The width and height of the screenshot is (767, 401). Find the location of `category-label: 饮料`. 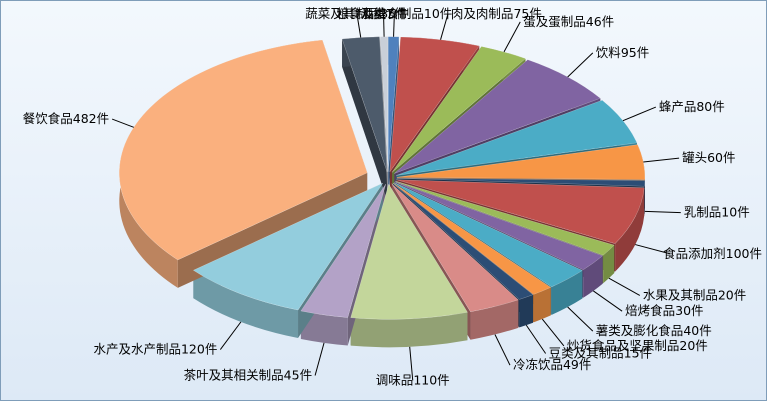

category-label: 饮料 is located at coordinates (609, 51).